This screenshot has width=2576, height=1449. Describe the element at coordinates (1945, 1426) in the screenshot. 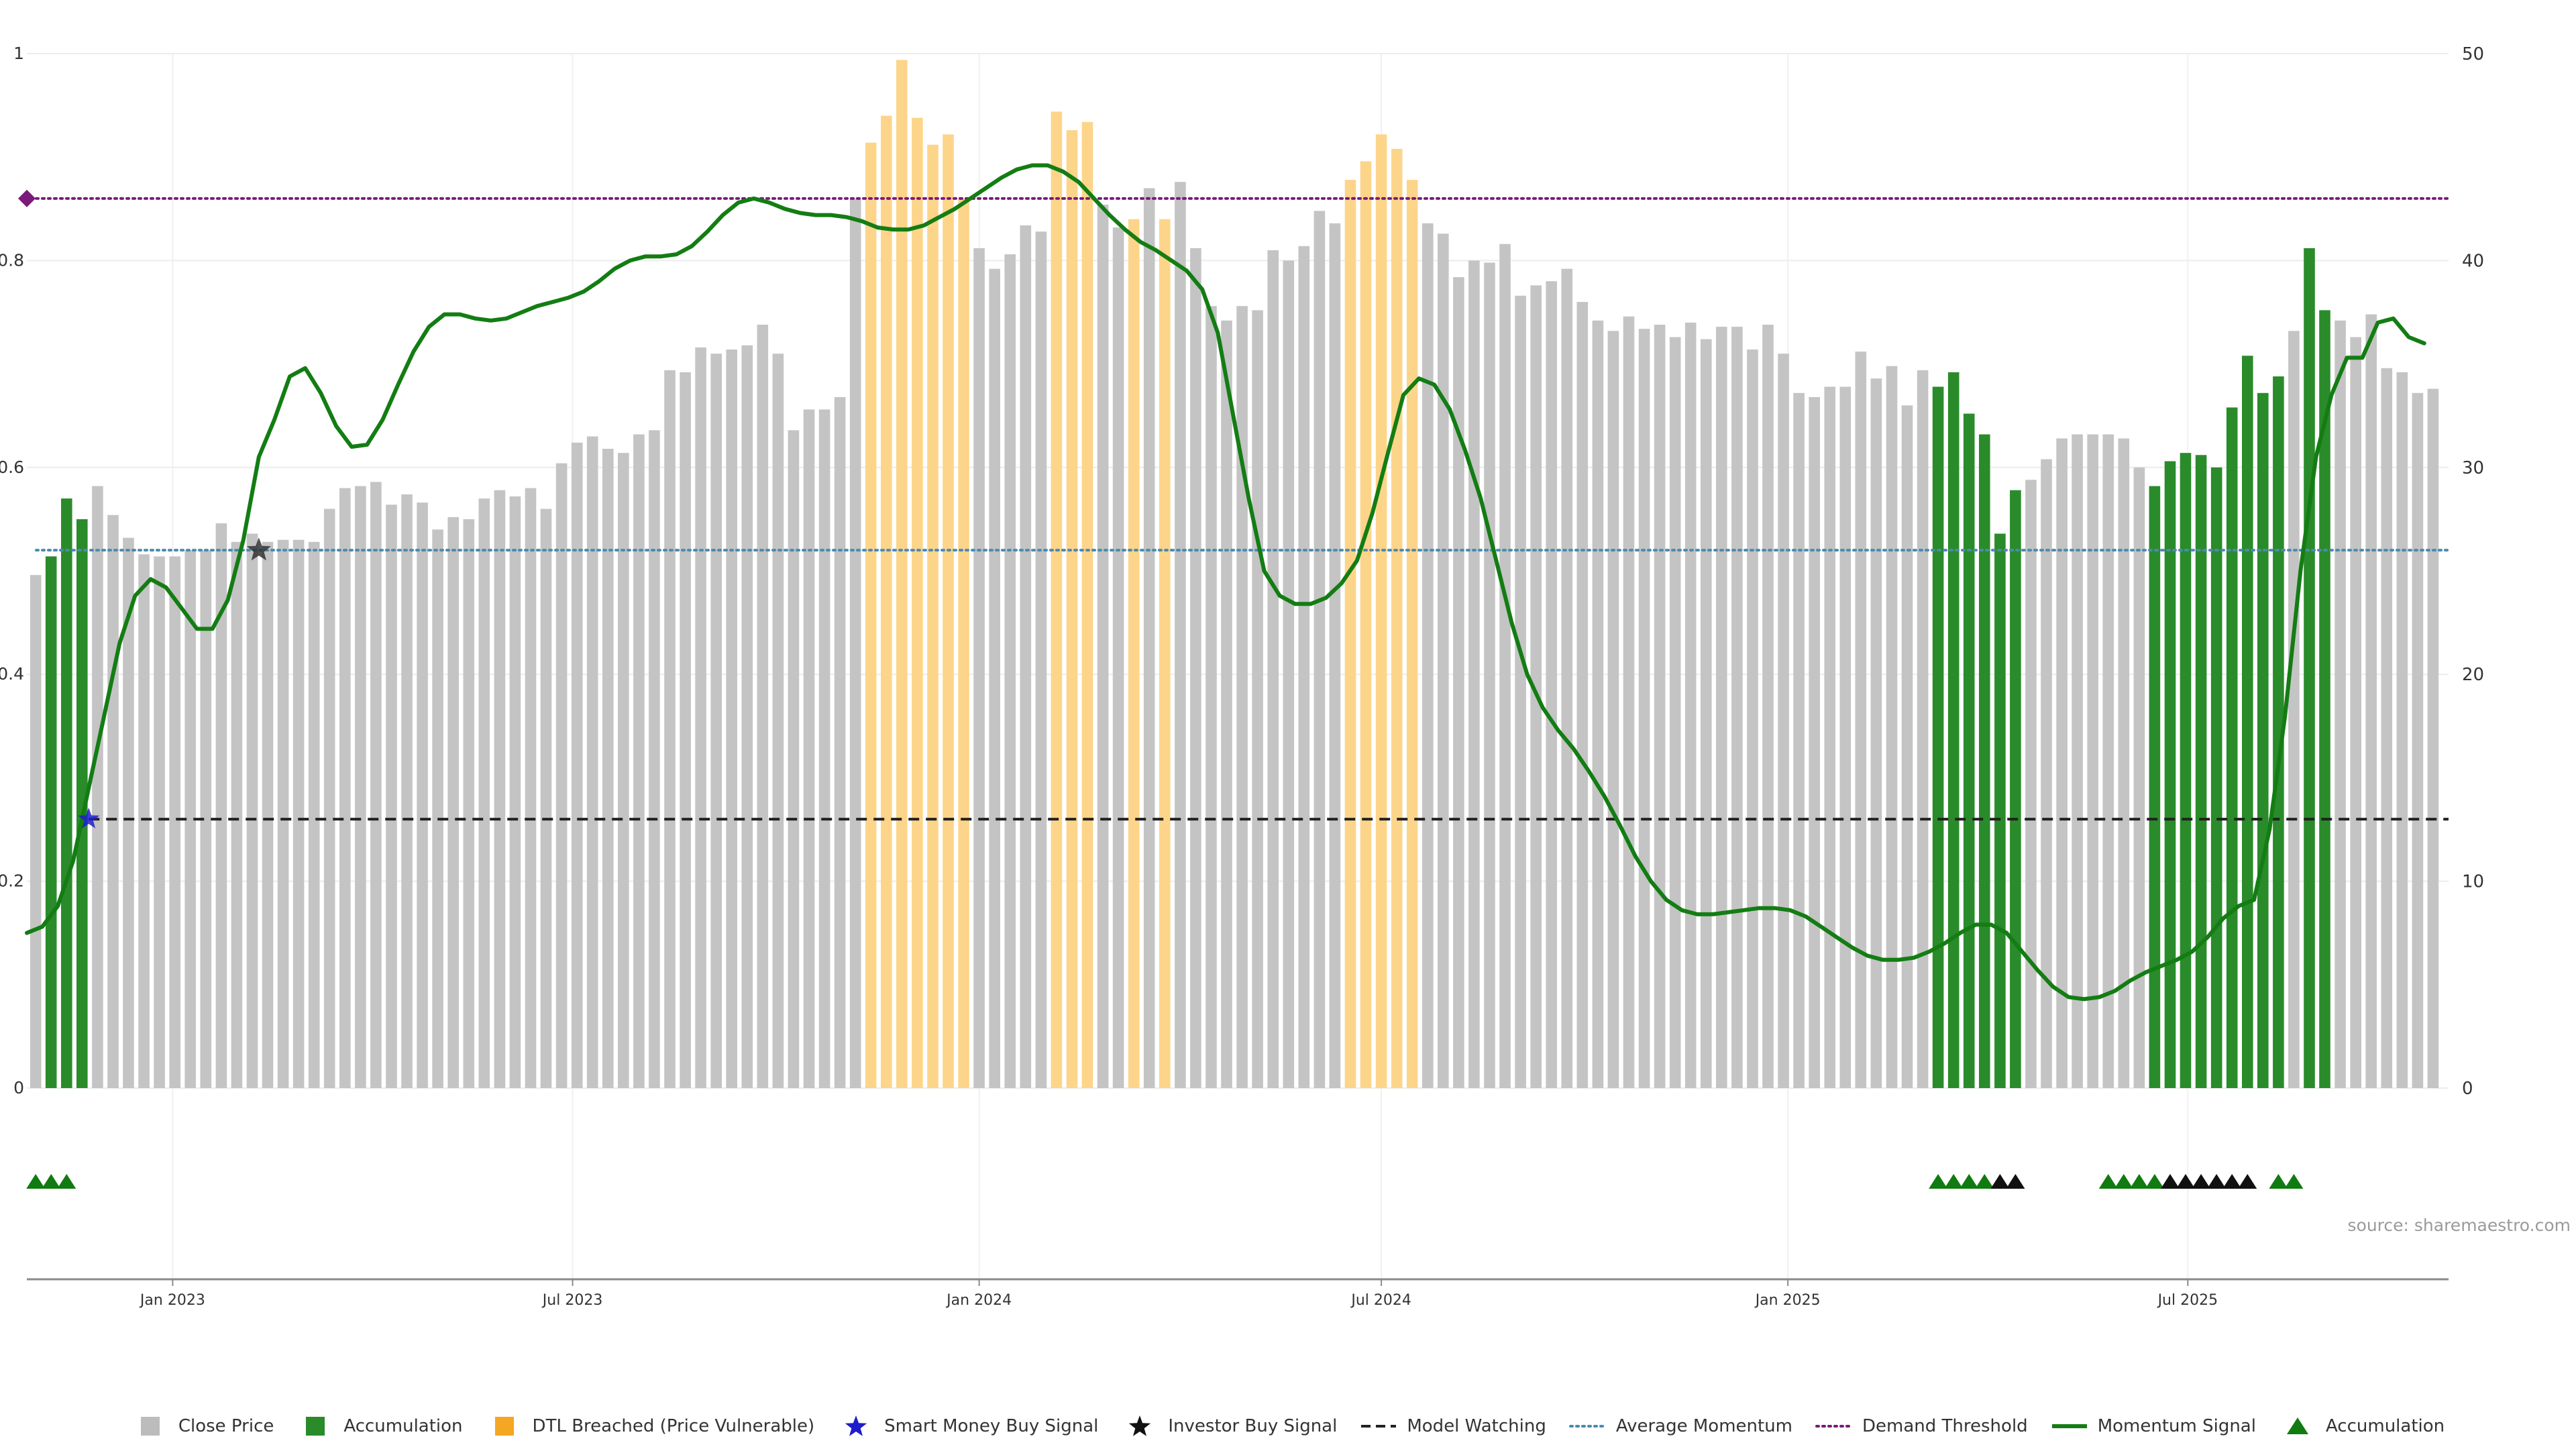

I see `legend-label: Demand Threshold` at that location.